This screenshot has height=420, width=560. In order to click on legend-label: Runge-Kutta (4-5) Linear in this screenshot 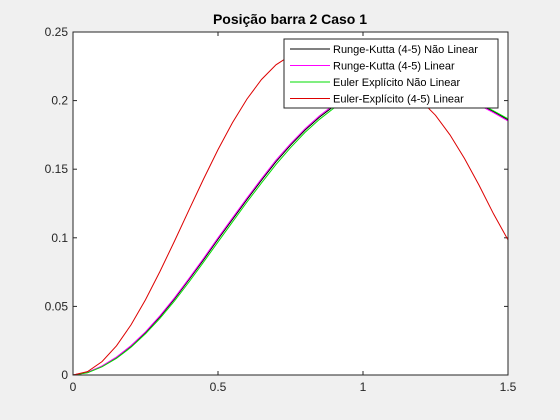, I will do `click(394, 67)`.